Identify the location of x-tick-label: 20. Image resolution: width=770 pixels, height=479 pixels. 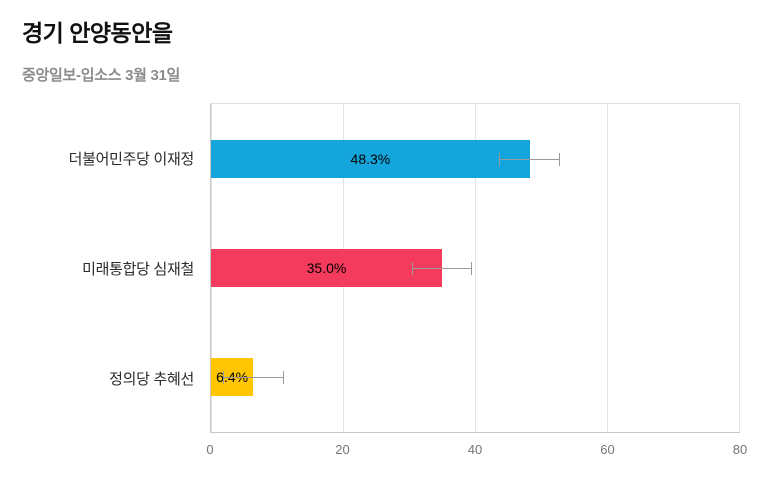
(342, 449).